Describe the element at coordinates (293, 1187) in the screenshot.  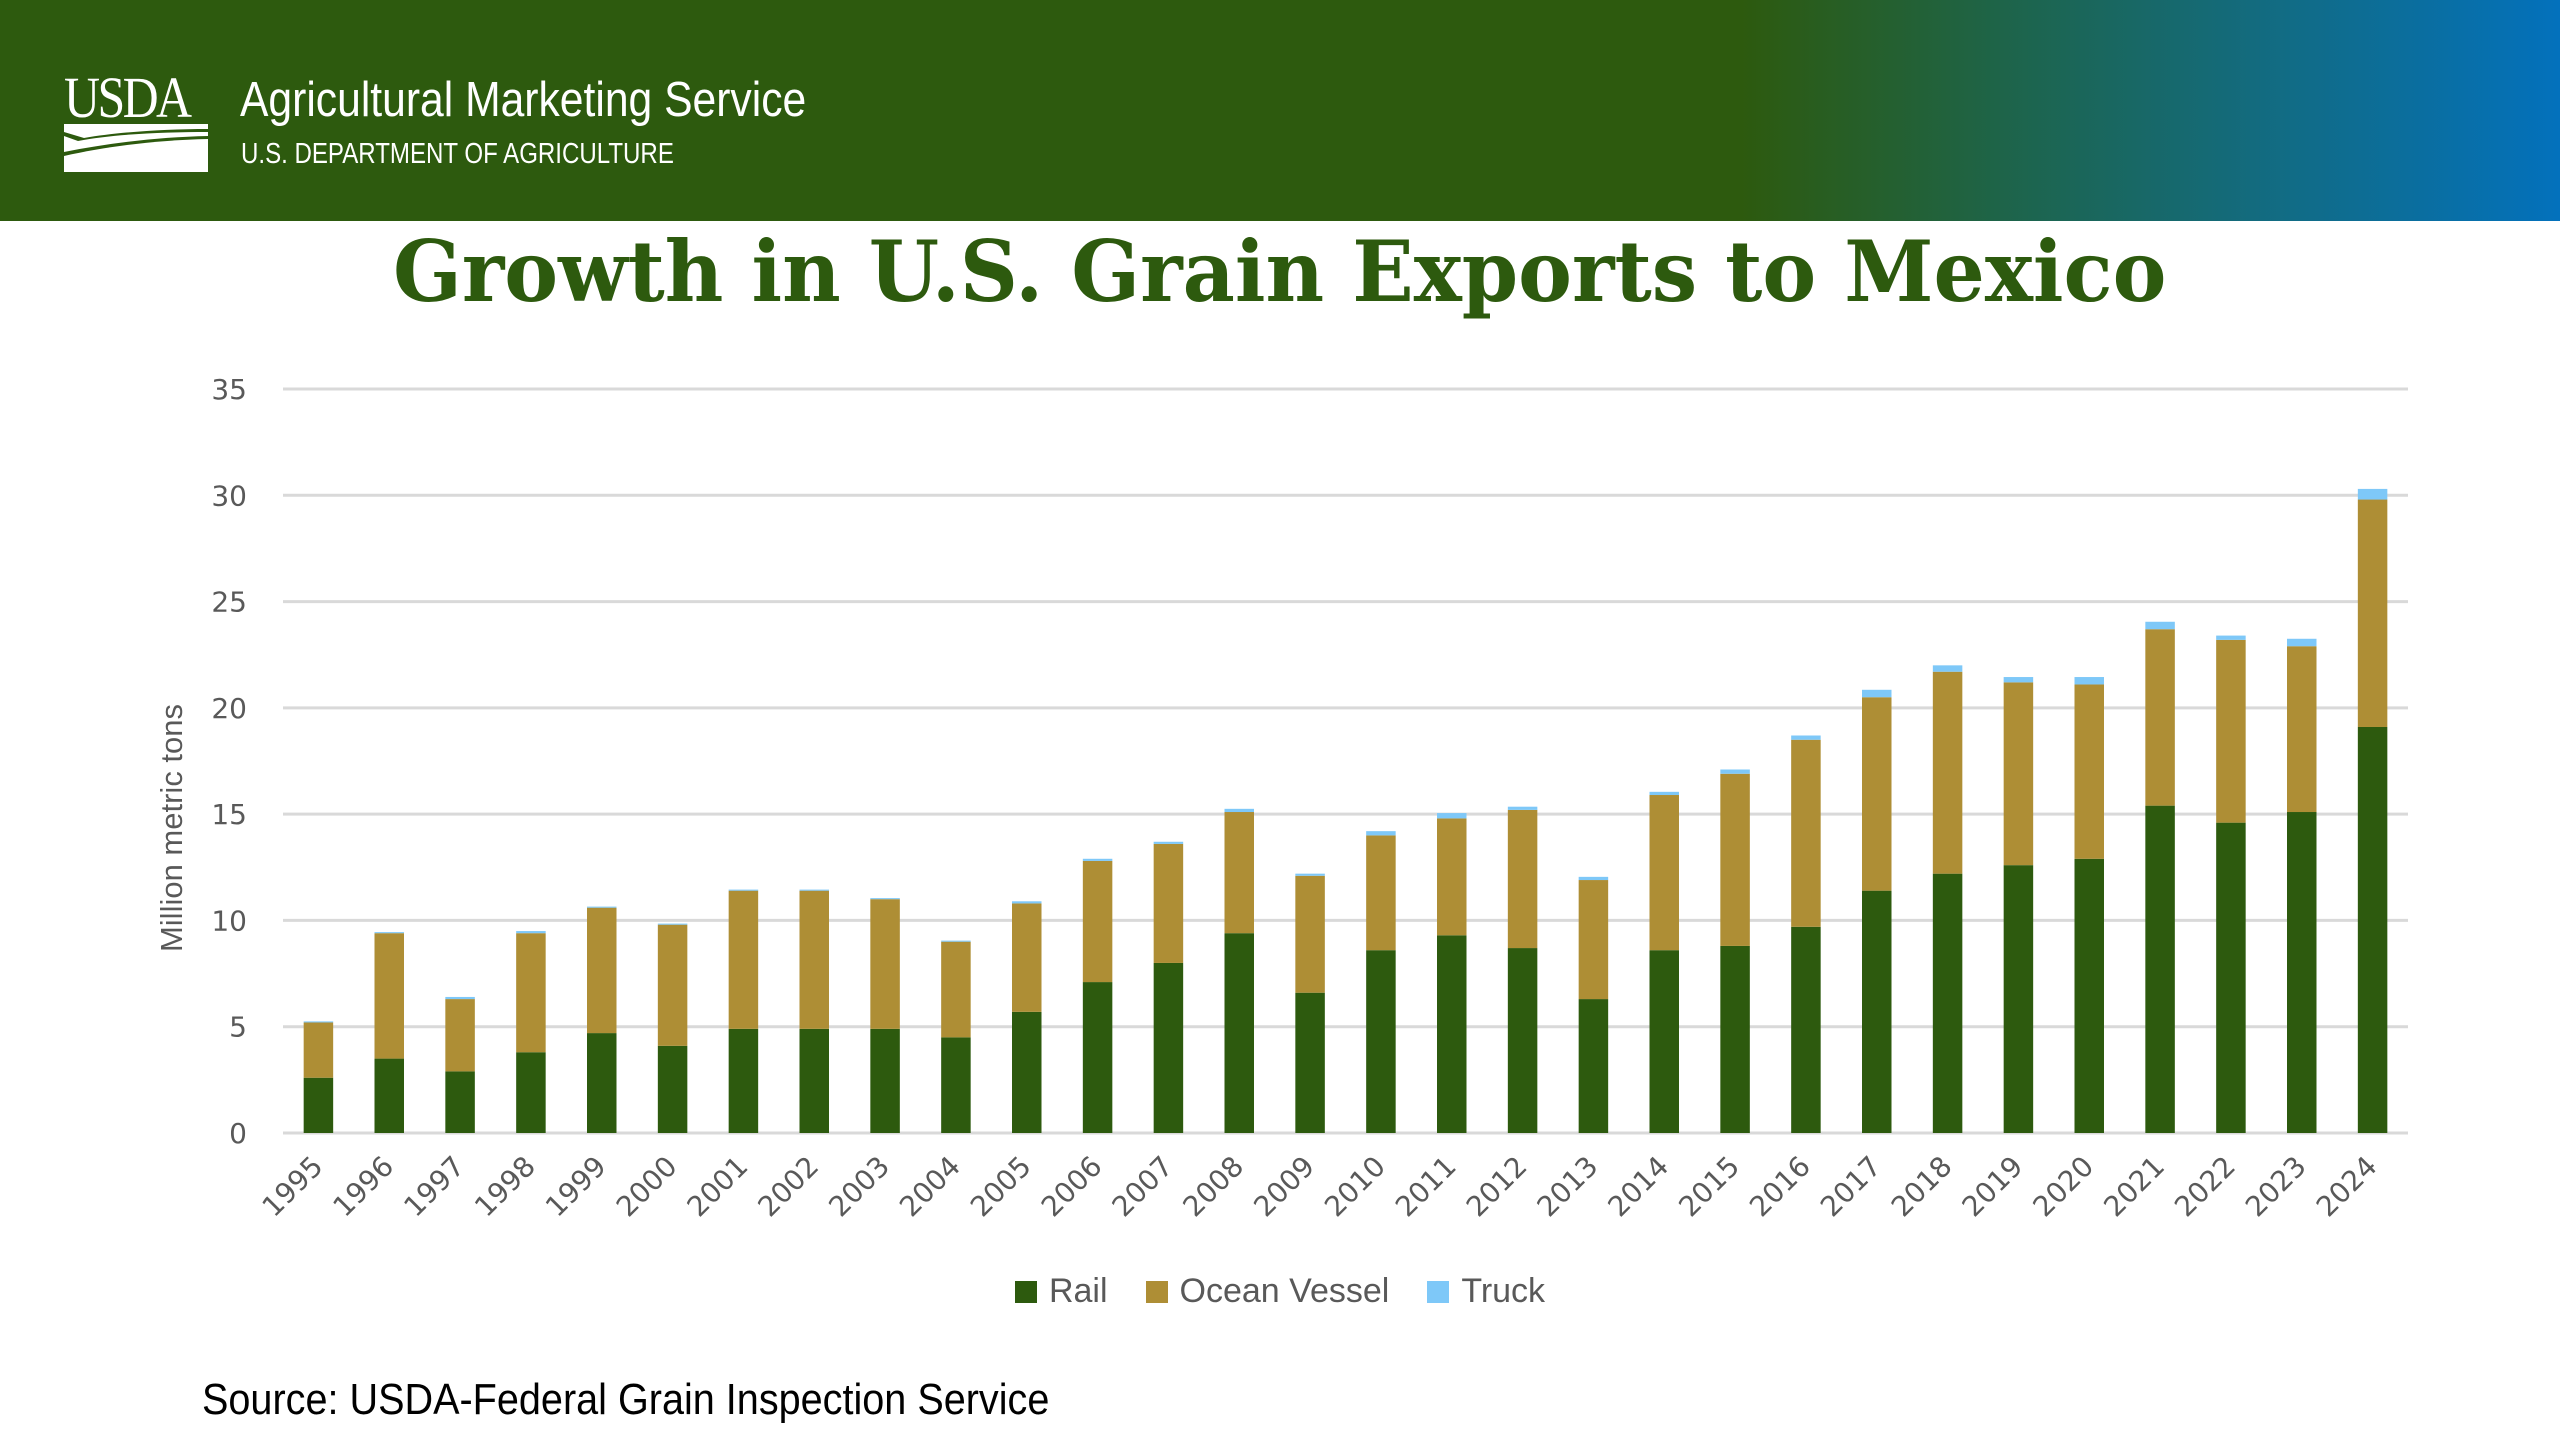
I see `x-tick-label: 1995` at that location.